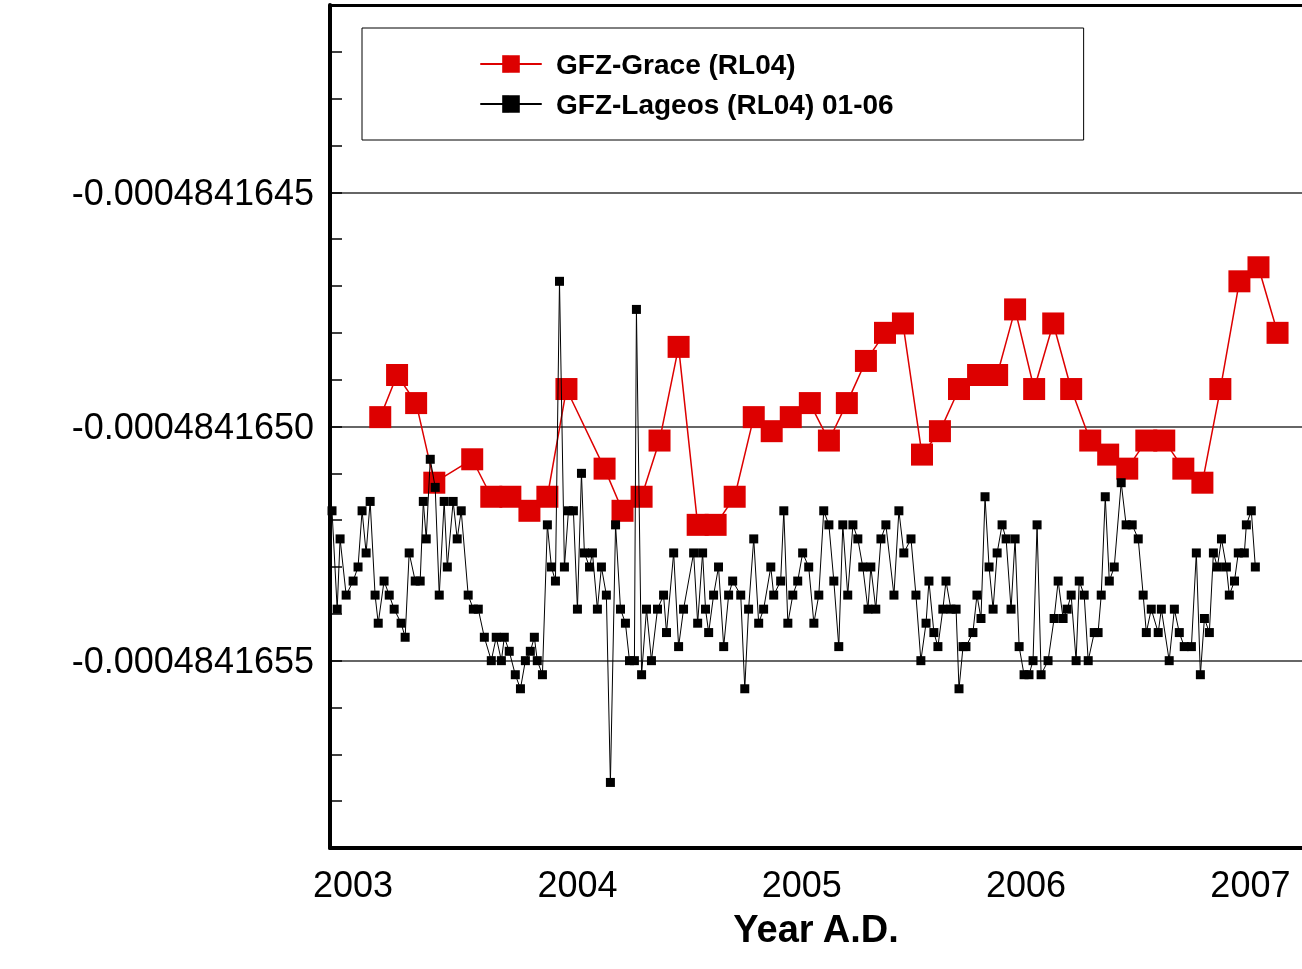  I want to click on y-tick-label: -0.0004841655, so click(192, 661).